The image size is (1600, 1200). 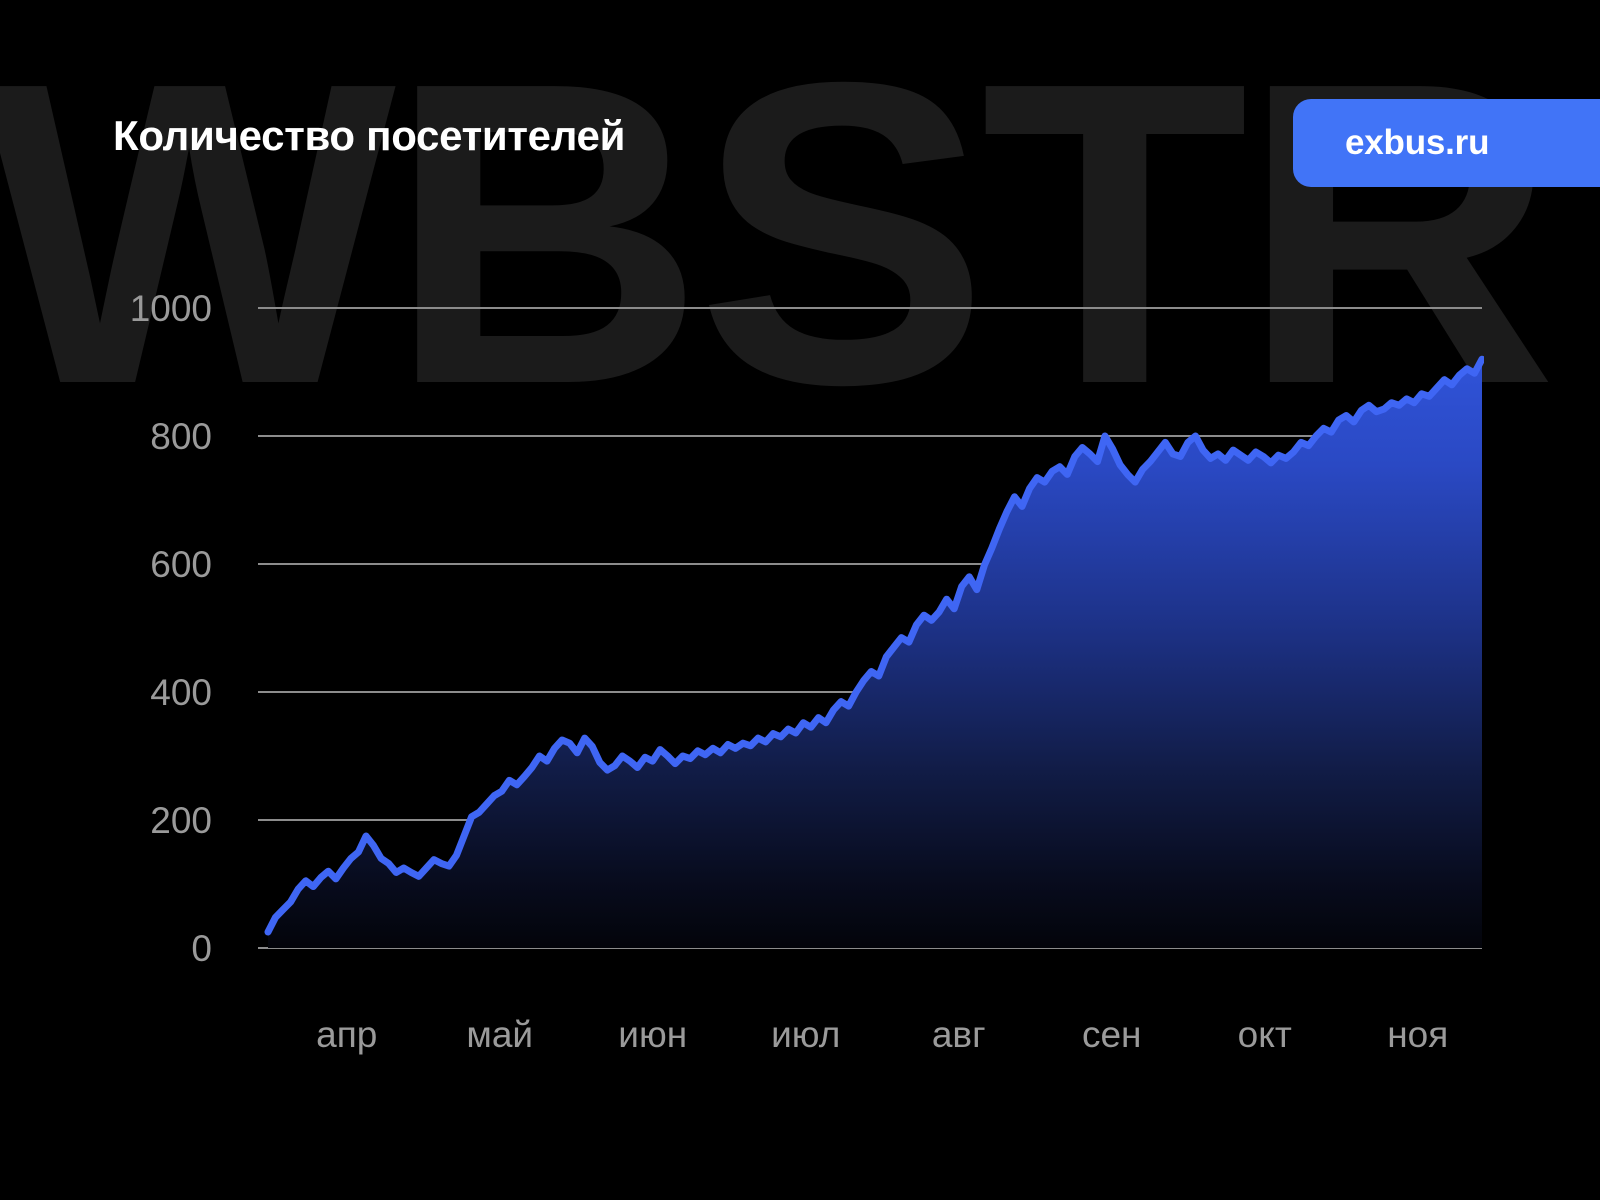 I want to click on x-axis-tick-label: май, so click(x=499, y=1034).